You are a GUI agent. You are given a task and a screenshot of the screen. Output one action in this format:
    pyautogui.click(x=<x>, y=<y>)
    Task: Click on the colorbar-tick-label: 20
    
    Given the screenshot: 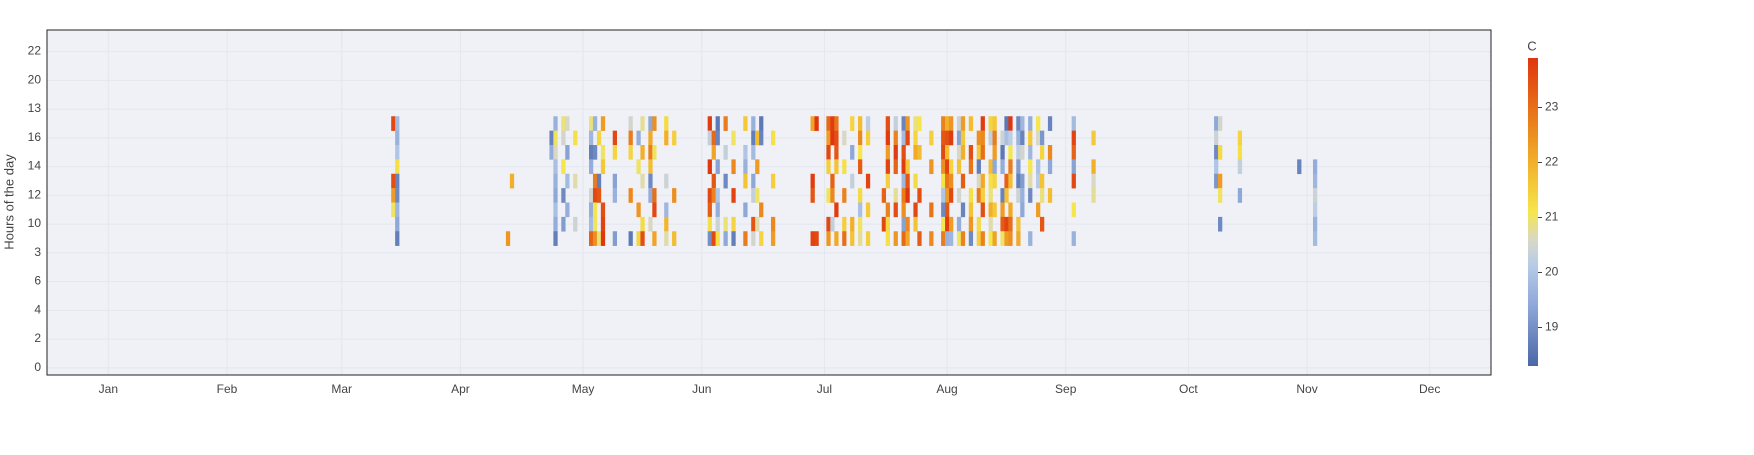 What is the action you would take?
    pyautogui.click(x=1552, y=272)
    